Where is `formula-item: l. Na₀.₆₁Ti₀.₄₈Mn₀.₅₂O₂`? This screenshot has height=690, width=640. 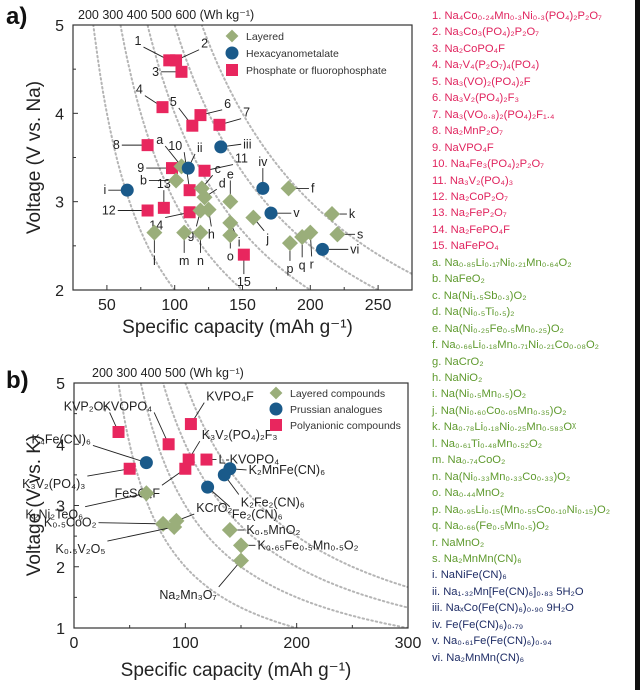 formula-item: l. Na₀.₆₁Ti₀.₄₈Mn₀.₅₂O₂ is located at coordinates (487, 443).